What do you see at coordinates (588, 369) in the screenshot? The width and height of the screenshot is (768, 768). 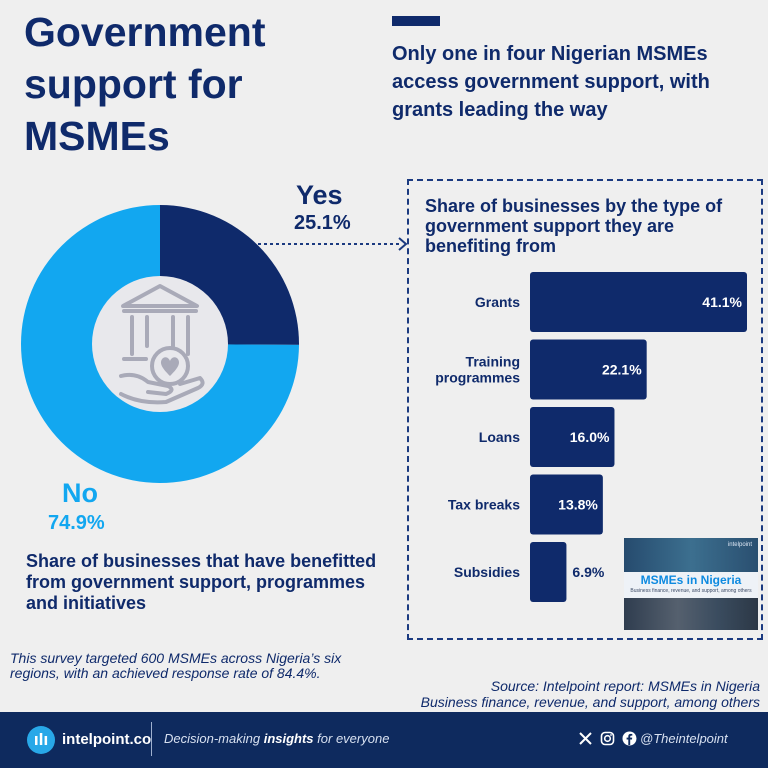 I see `bar-training-programmes` at bounding box center [588, 369].